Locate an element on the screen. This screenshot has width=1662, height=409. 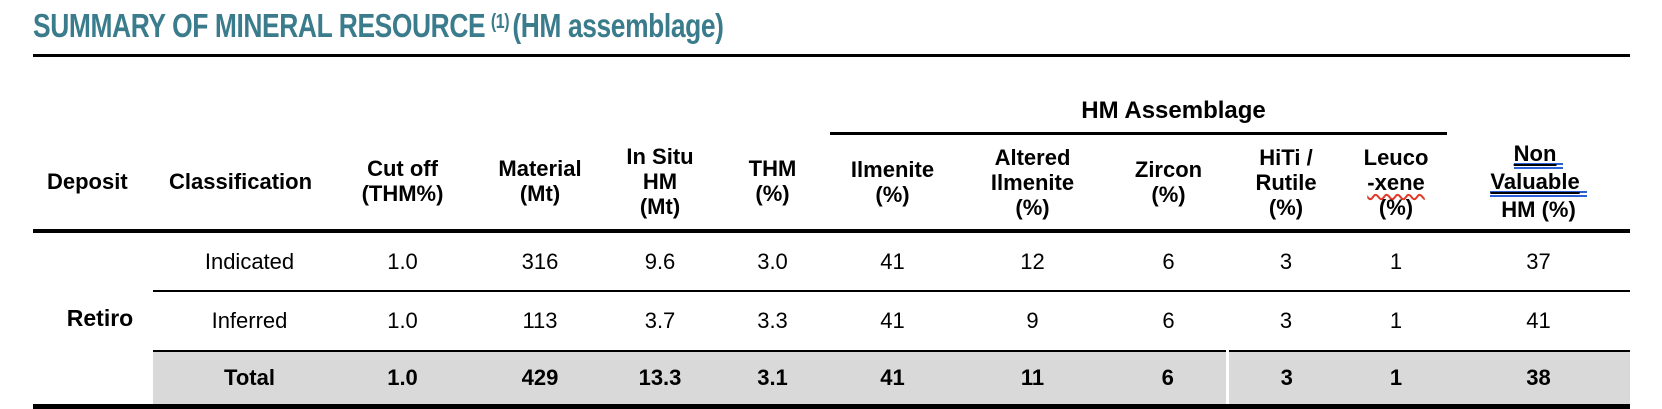
cell-material: 316 is located at coordinates (540, 261).